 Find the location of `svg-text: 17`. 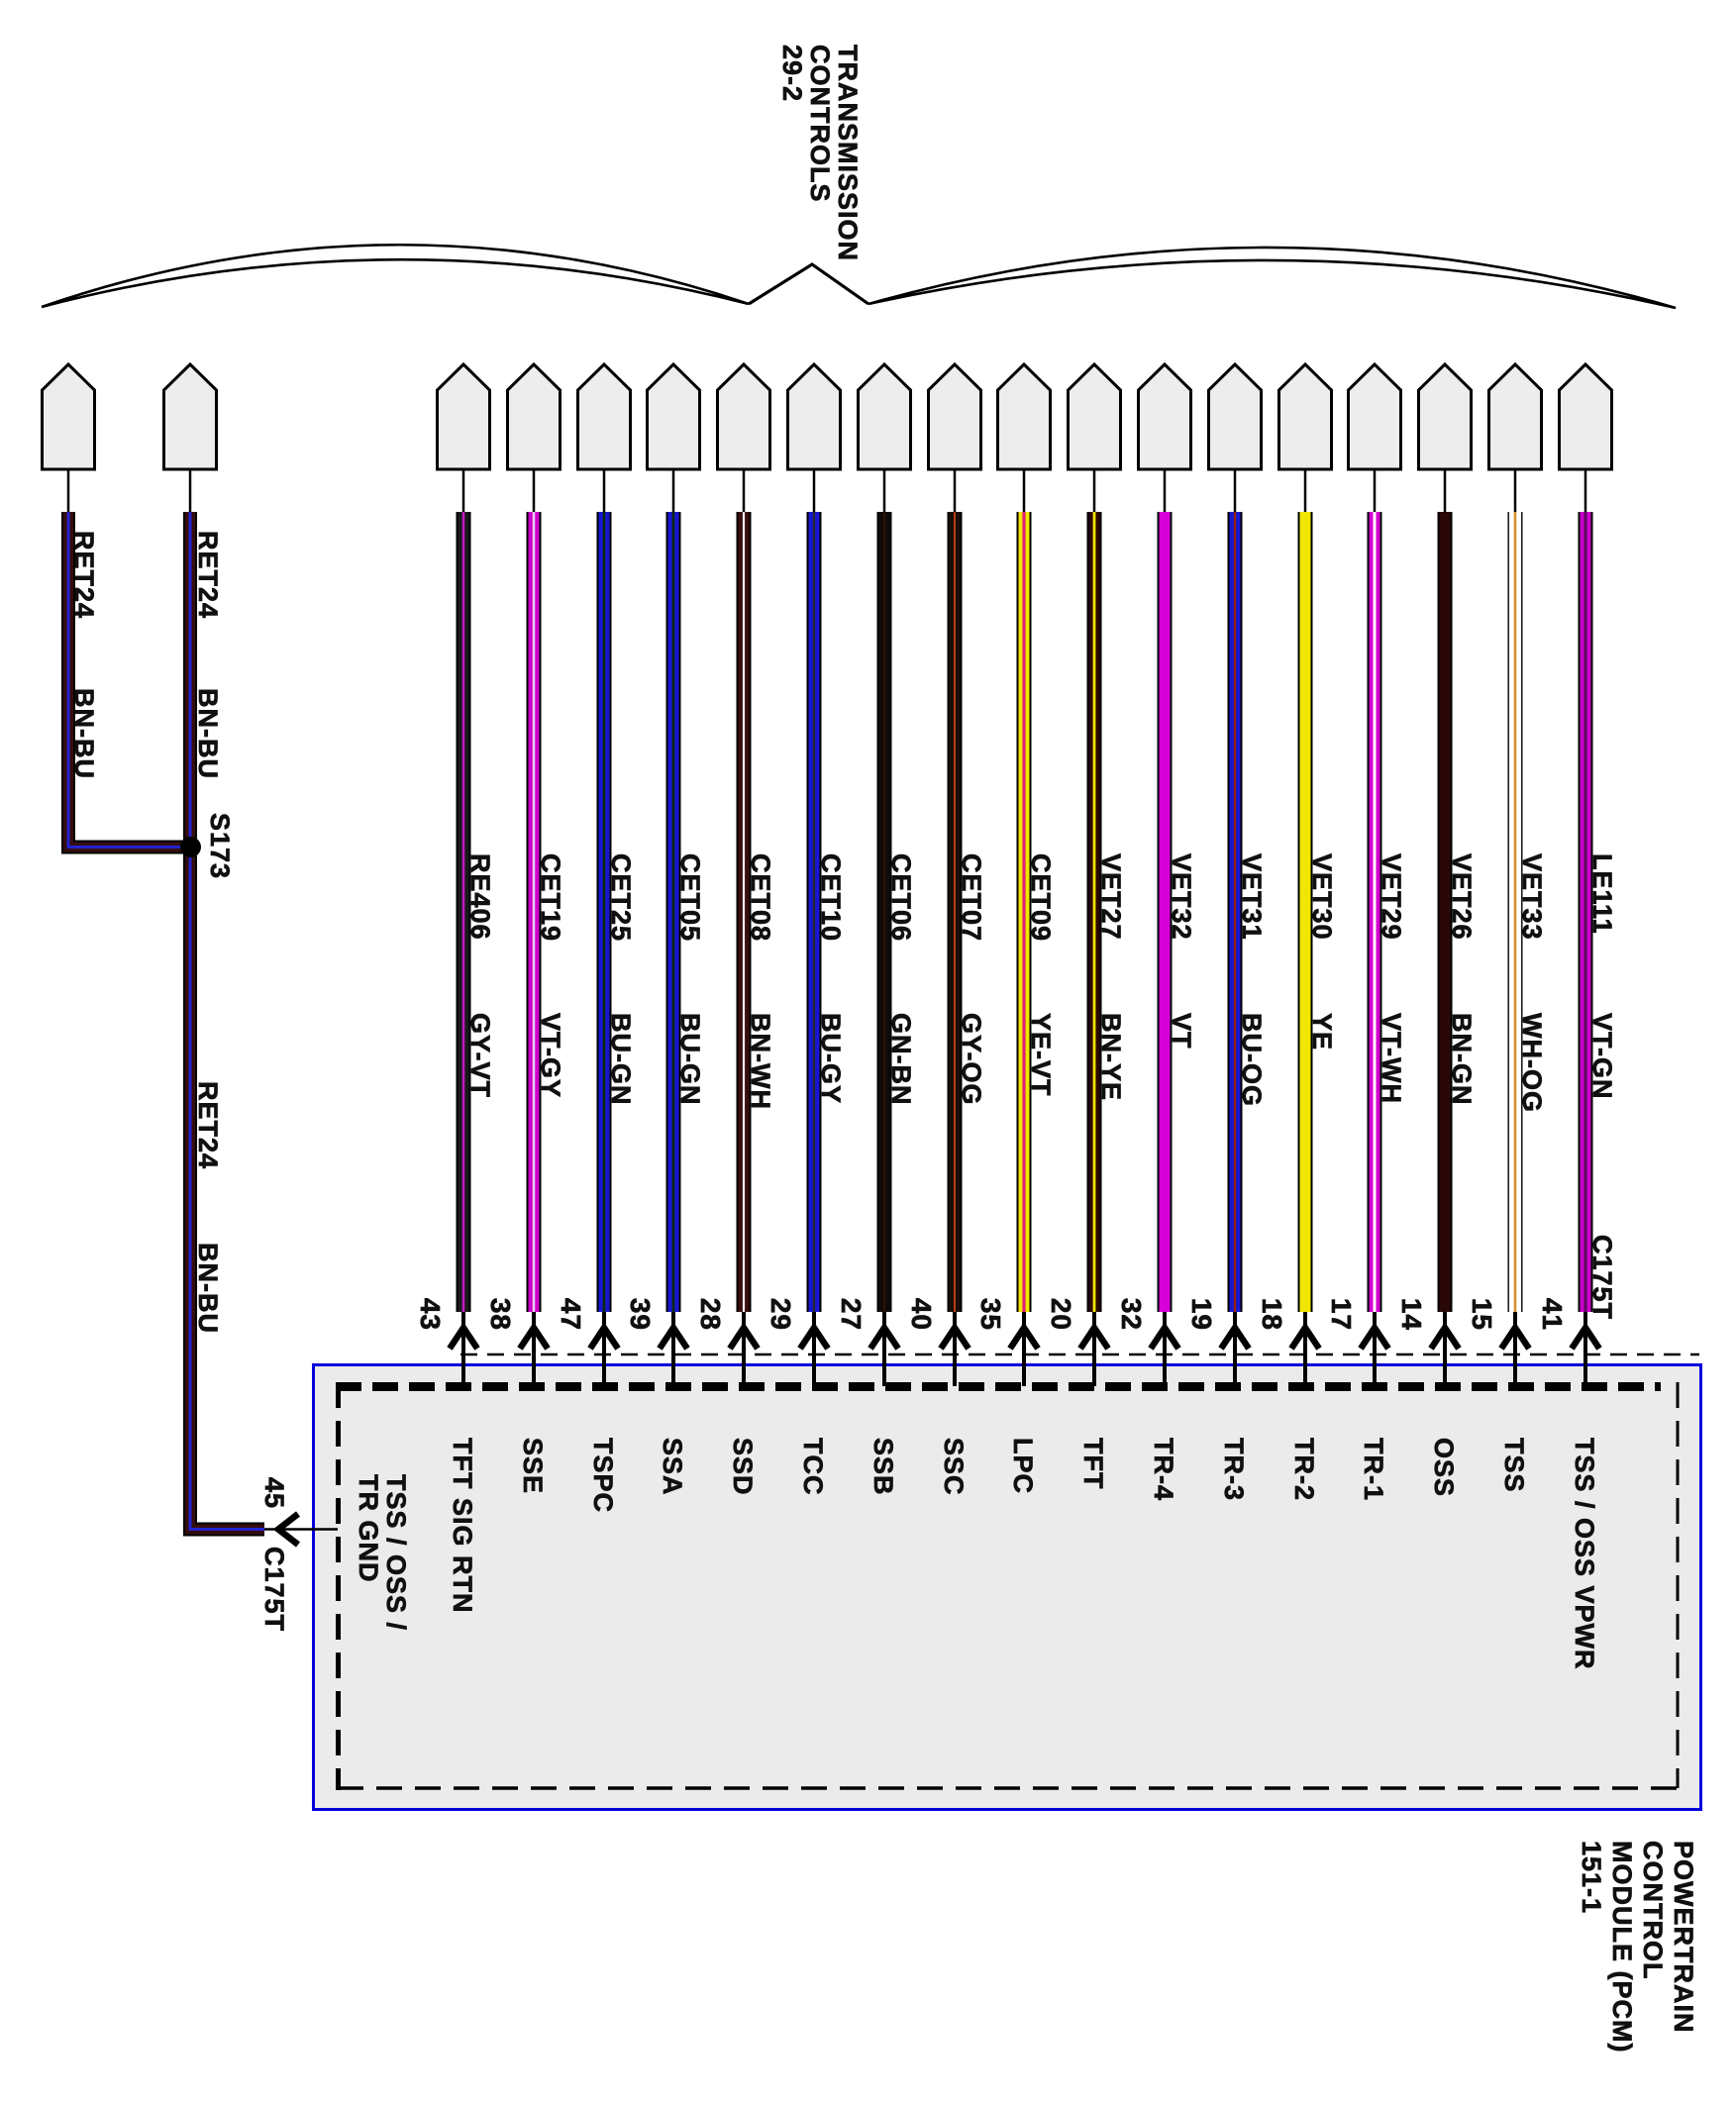

svg-text: 17 is located at coordinates (1341, 1314).